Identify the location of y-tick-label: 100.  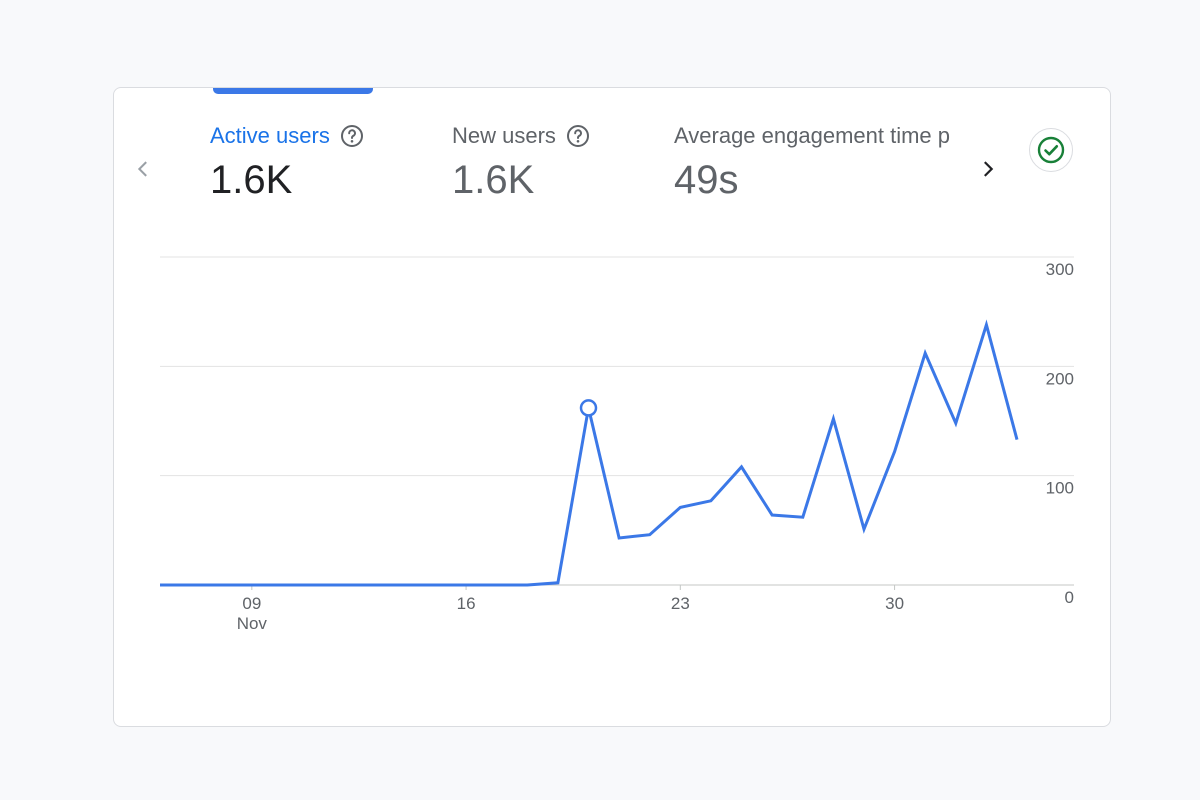
(1060, 488).